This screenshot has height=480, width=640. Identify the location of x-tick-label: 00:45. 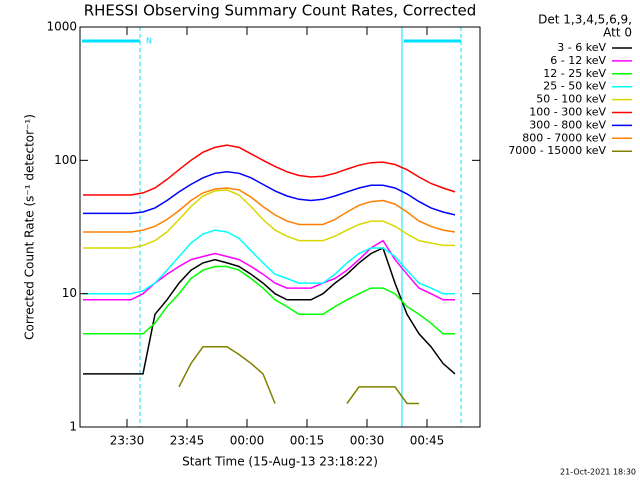
(427, 441).